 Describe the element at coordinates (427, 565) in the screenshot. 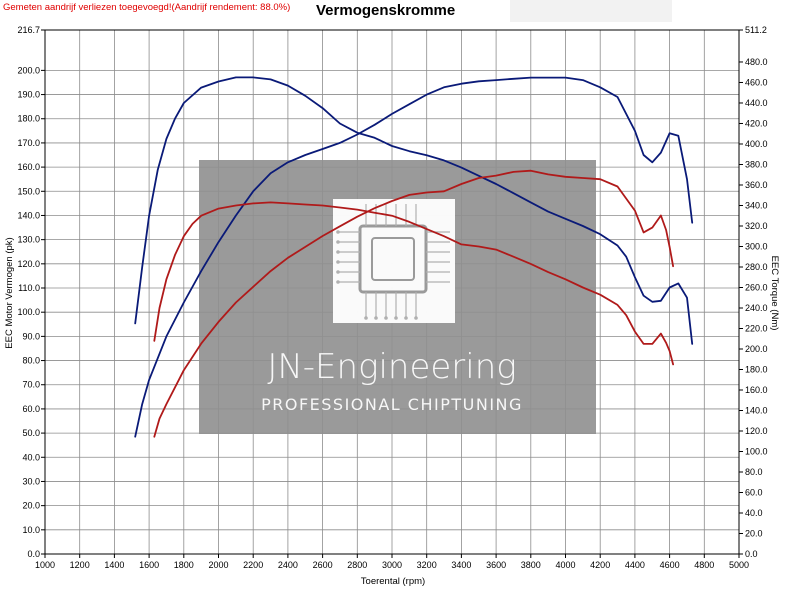

I see `x-tick-label: 3200` at that location.